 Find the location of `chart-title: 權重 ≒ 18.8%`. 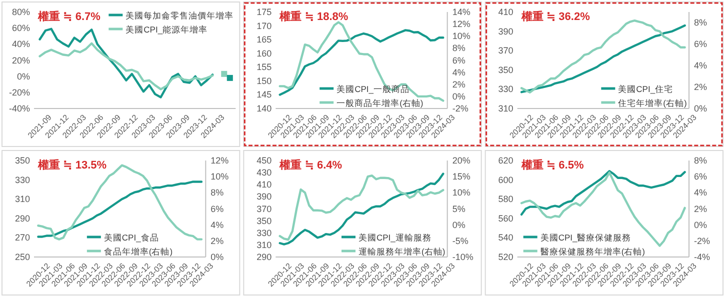

chart-title: 權重 ≒ 18.8% is located at coordinates (313, 16).